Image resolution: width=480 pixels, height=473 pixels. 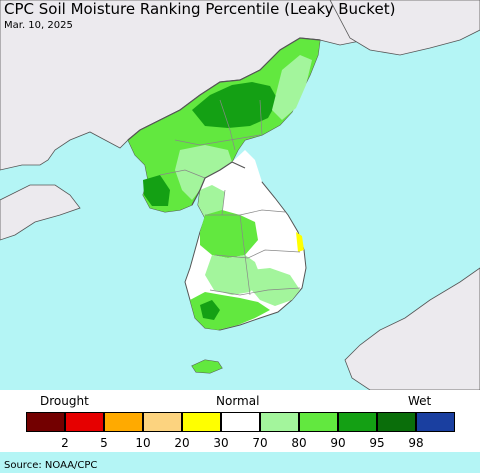 What do you see at coordinates (218, 183) in the screenshot?
I see `dmz-border` at bounding box center [218, 183].